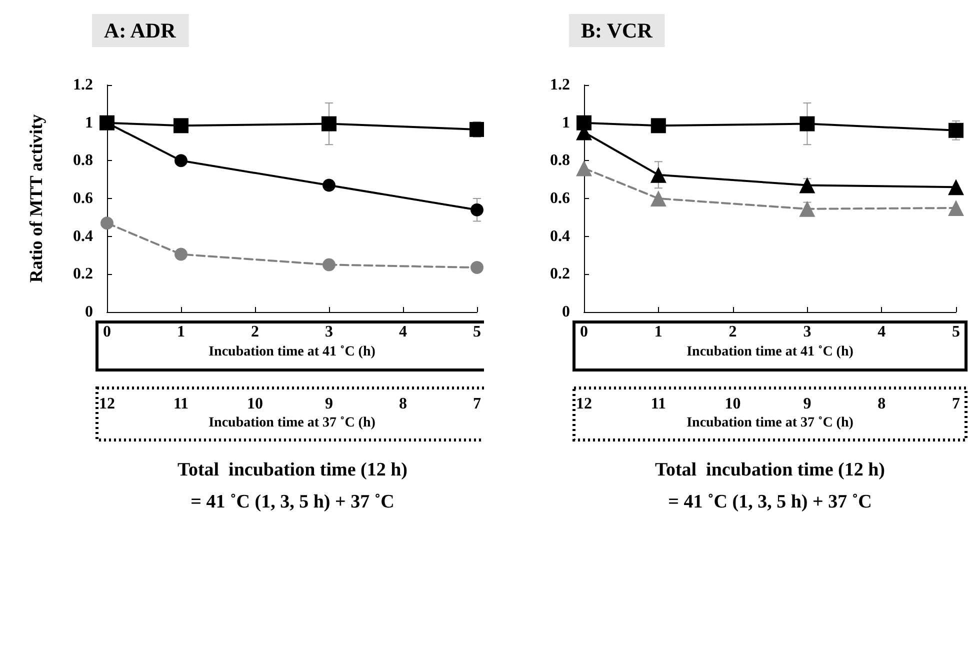 This screenshot has height=666, width=968. What do you see at coordinates (36, 198) in the screenshot?
I see `y-axis-title: Ratio of MTT activity` at bounding box center [36, 198].